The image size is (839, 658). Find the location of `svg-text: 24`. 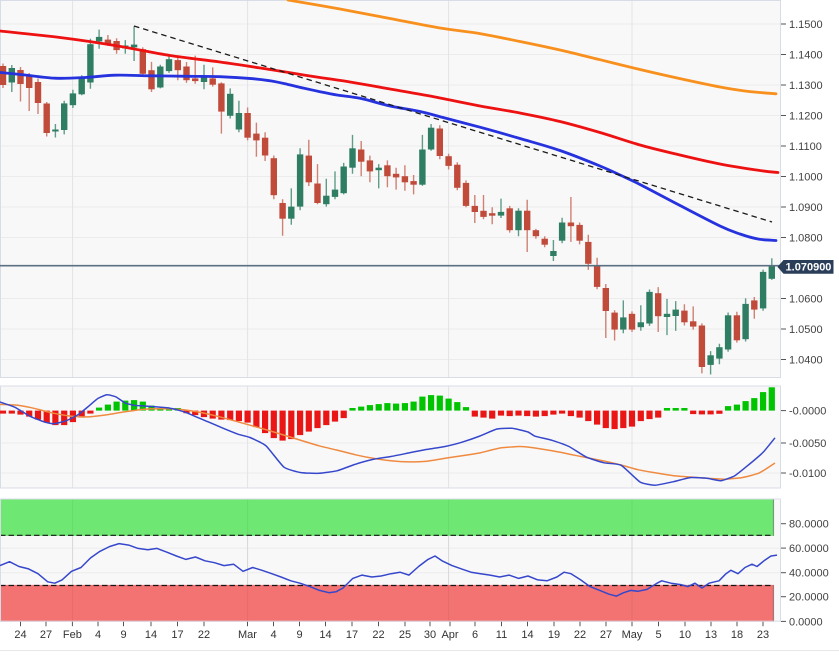

svg-text: 24 is located at coordinates (20, 635).